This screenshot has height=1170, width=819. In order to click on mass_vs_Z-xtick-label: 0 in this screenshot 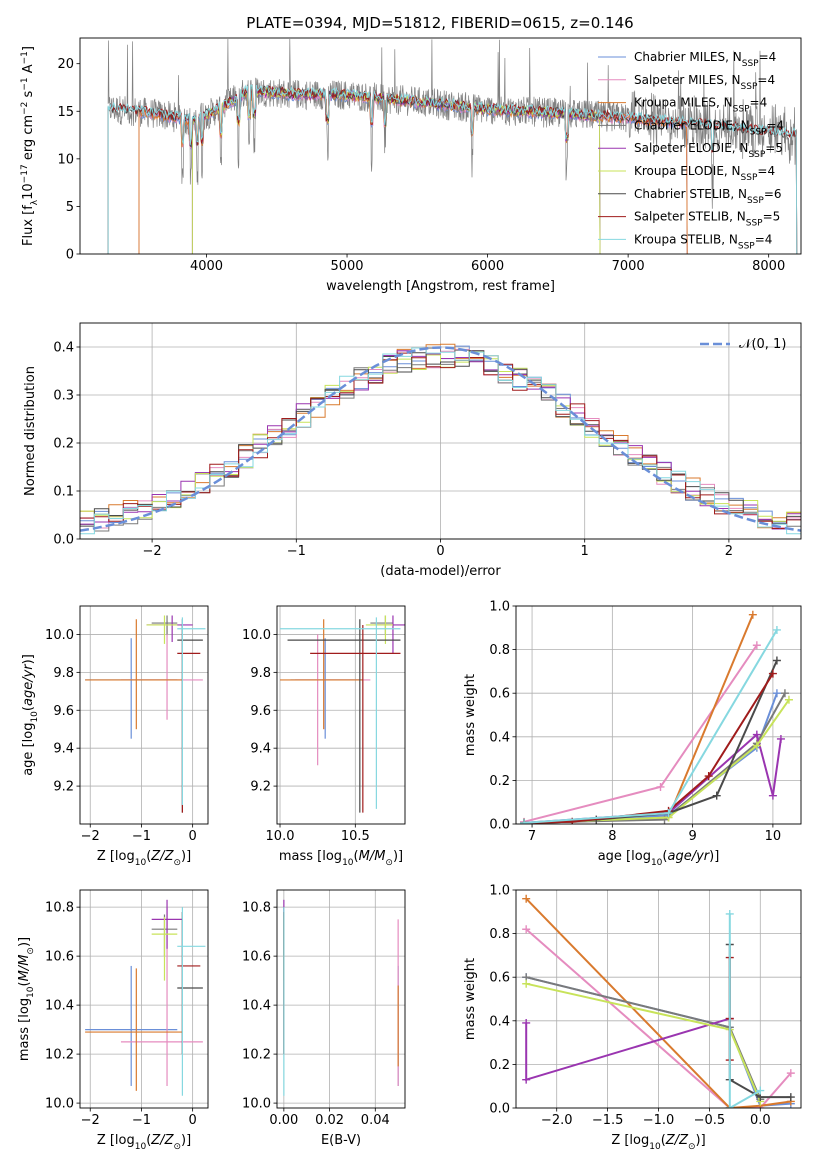, I will do `click(192, 1120)`.